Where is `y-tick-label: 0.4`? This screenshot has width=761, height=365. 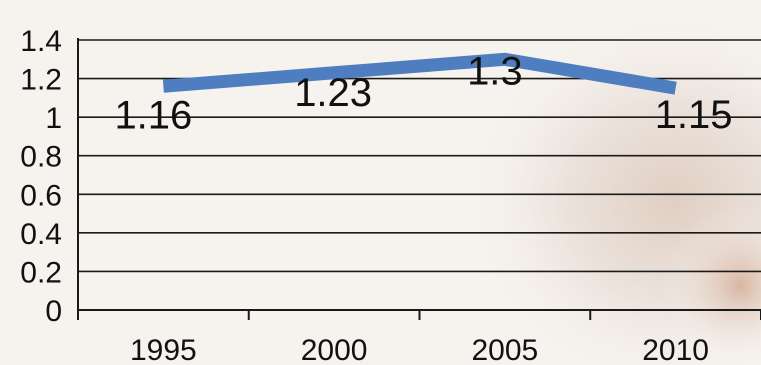 y-tick-label: 0.4 is located at coordinates (41, 234).